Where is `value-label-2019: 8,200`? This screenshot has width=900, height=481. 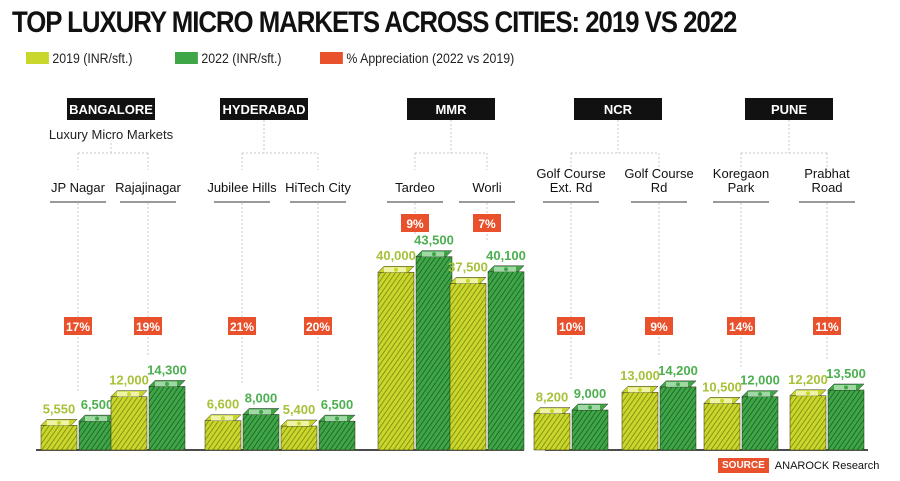
value-label-2019: 8,200 is located at coordinates (552, 397).